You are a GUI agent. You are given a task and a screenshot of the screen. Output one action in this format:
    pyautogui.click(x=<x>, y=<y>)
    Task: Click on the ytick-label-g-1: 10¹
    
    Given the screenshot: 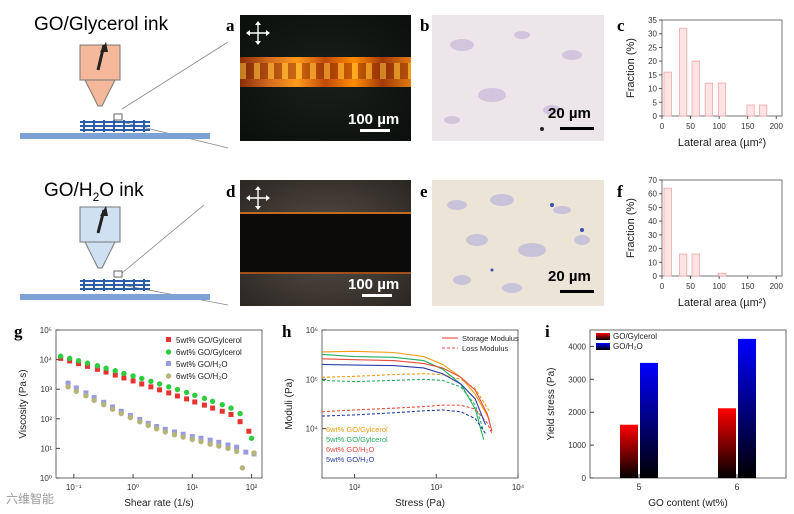 What is the action you would take?
    pyautogui.click(x=46, y=448)
    